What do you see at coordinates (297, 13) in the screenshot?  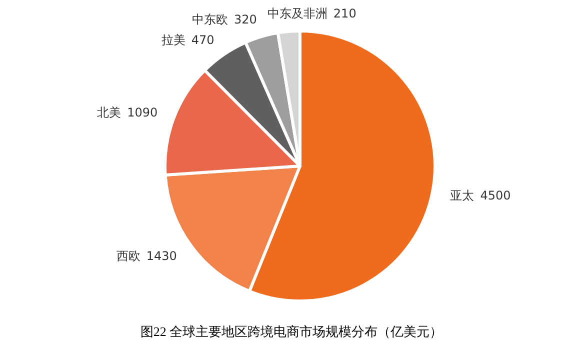 I see `slice-label: 中东及非洲` at bounding box center [297, 13].